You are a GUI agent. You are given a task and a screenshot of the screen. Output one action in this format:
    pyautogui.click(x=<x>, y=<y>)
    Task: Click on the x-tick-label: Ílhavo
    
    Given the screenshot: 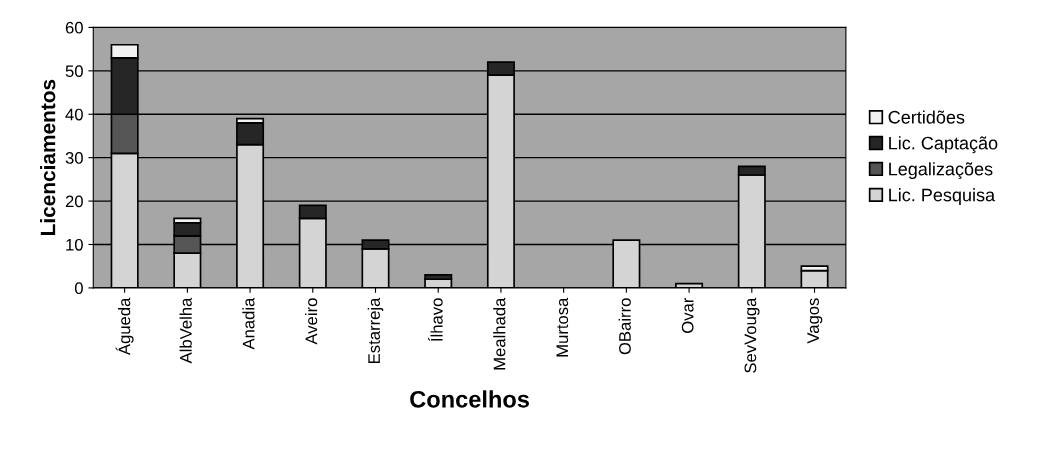 What is the action you would take?
    pyautogui.click(x=435, y=319)
    